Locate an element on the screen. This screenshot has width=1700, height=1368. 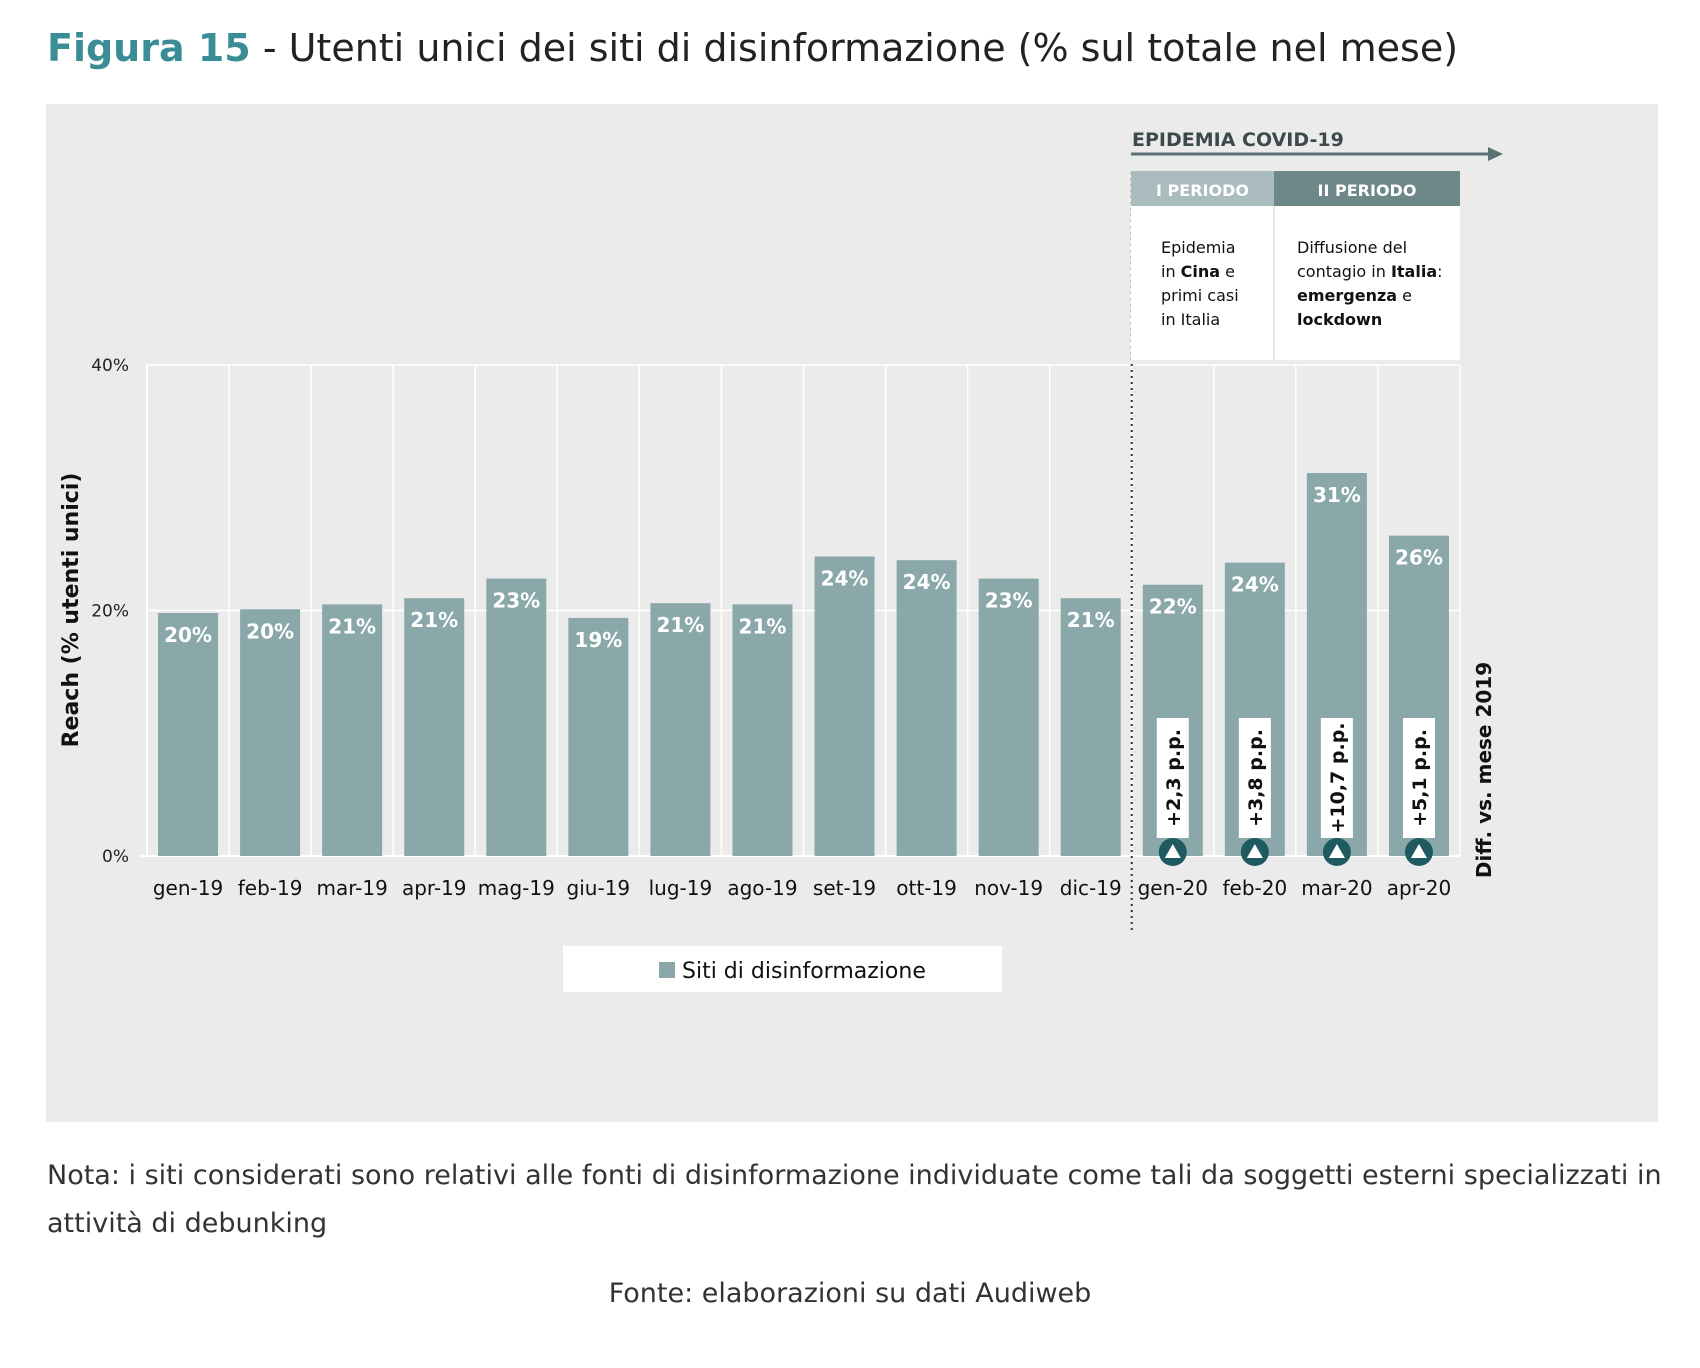
description-segment: Epidemia is located at coordinates (1198, 247).